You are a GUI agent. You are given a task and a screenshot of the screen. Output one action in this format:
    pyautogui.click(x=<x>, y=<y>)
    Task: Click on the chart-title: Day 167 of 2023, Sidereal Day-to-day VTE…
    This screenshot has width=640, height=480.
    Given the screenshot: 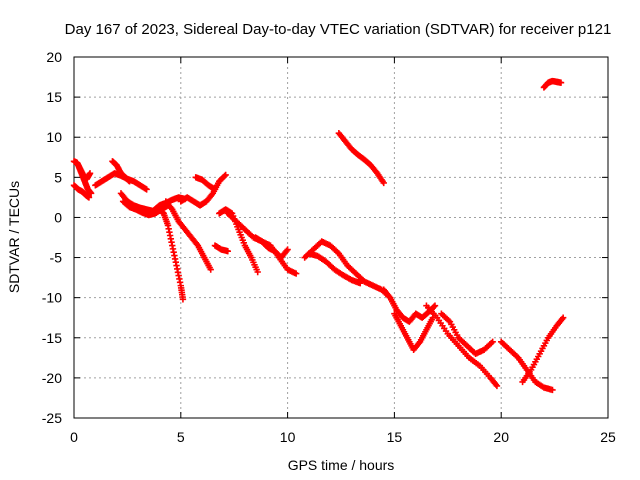 What is the action you would take?
    pyautogui.click(x=338, y=29)
    